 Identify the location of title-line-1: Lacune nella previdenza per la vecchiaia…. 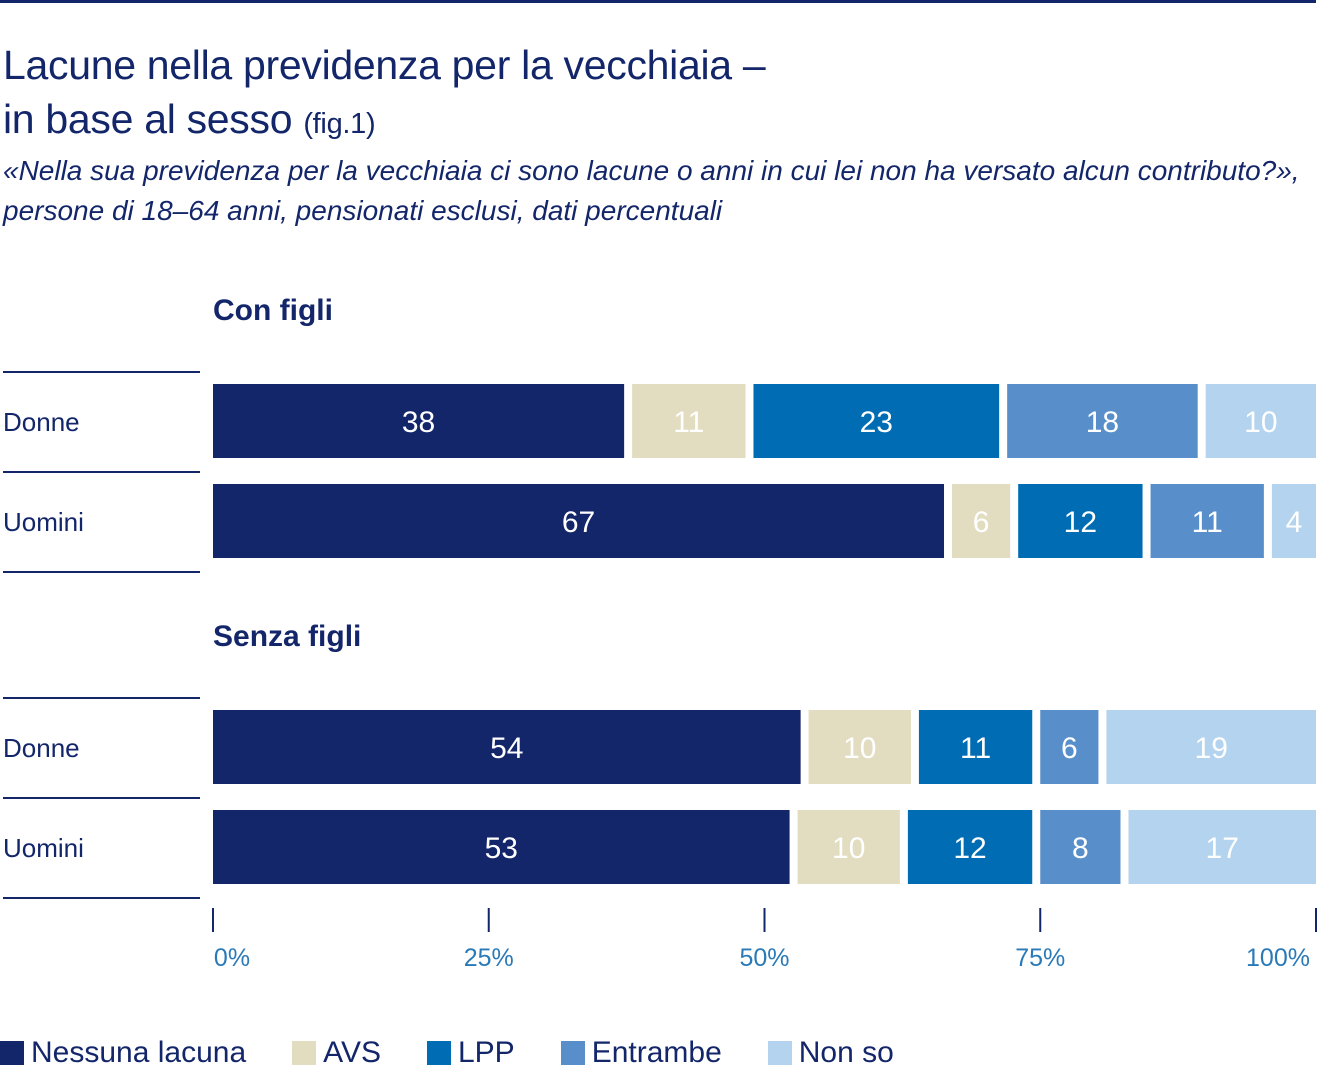
(384, 65).